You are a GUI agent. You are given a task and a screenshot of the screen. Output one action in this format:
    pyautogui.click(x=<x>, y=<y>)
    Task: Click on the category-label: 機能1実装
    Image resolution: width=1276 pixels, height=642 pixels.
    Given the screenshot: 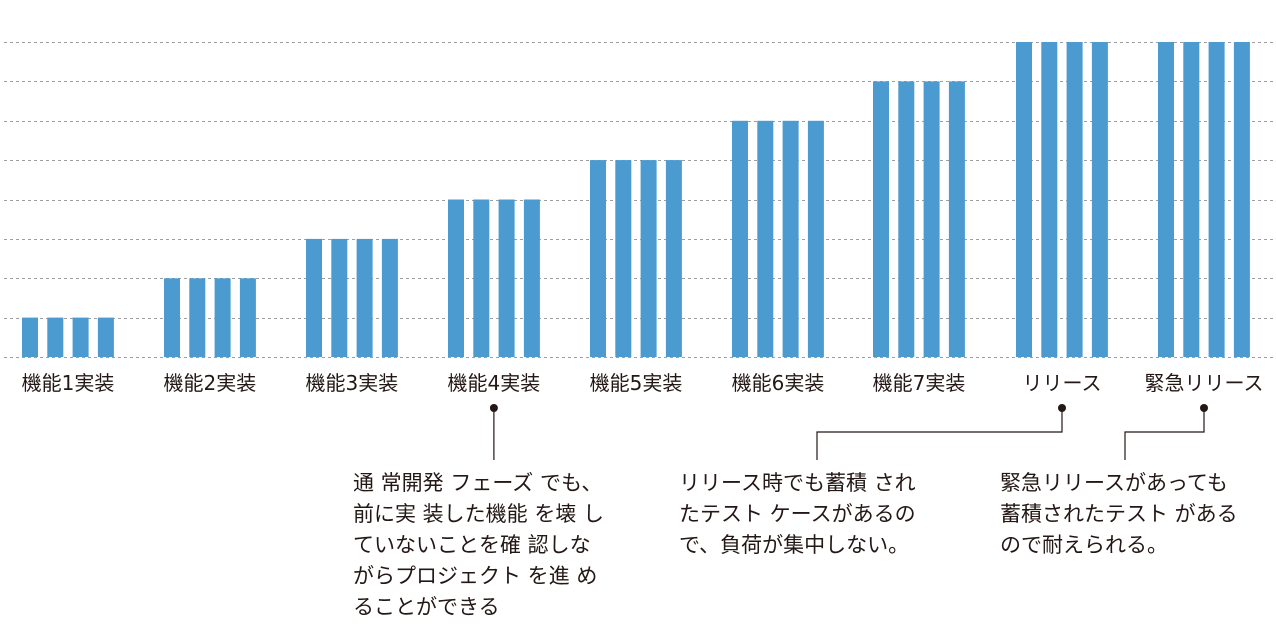 What is the action you would take?
    pyautogui.click(x=68, y=383)
    